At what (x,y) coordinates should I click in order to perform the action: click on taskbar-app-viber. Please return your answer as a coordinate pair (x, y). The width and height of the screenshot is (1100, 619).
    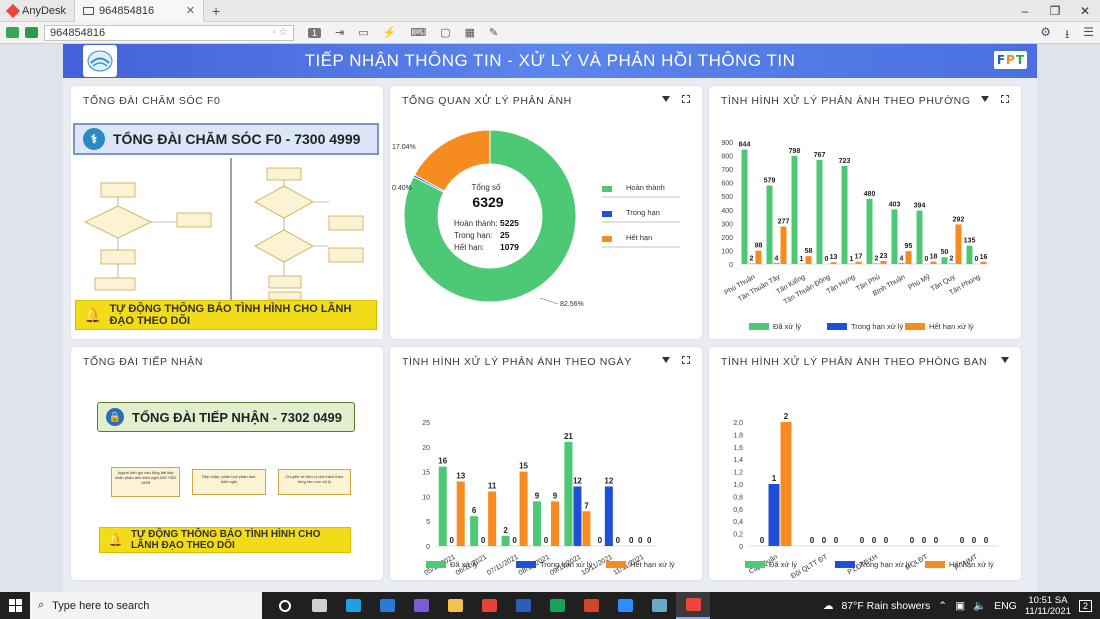
    Looking at the image, I should click on (421, 605).